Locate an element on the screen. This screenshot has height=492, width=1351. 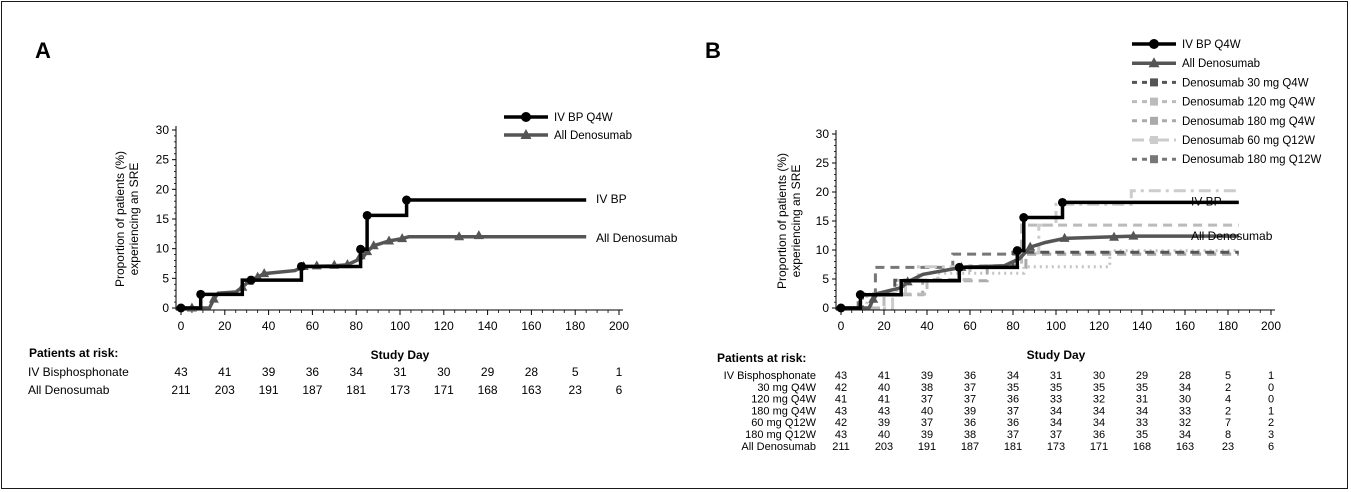
legend-label: IV BP Q4W is located at coordinates (1211, 45).